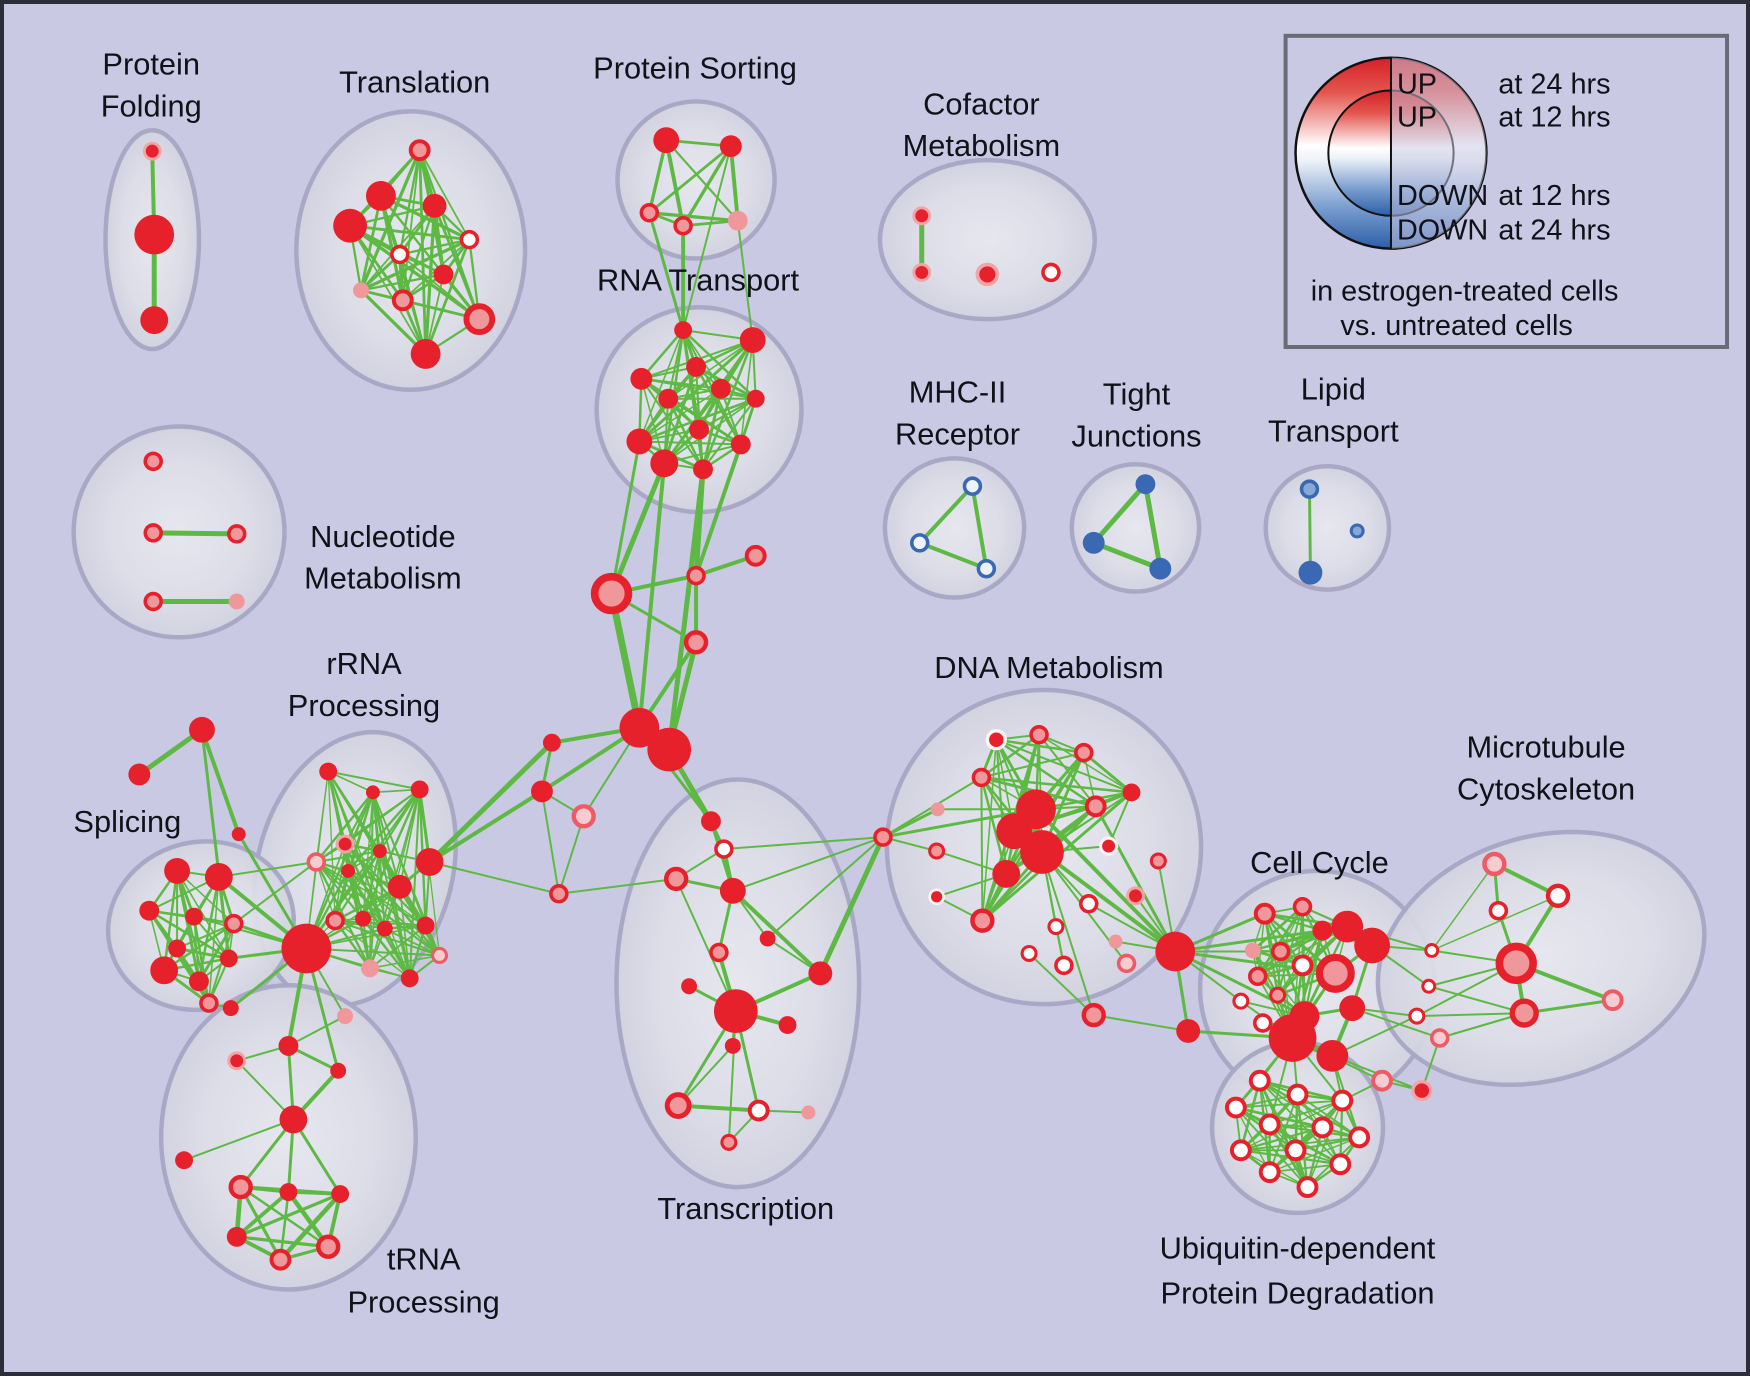 The image size is (1750, 1376). Describe the element at coordinates (696, 180) in the screenshot. I see `cluster-ellipse-protein-sorting` at that location.